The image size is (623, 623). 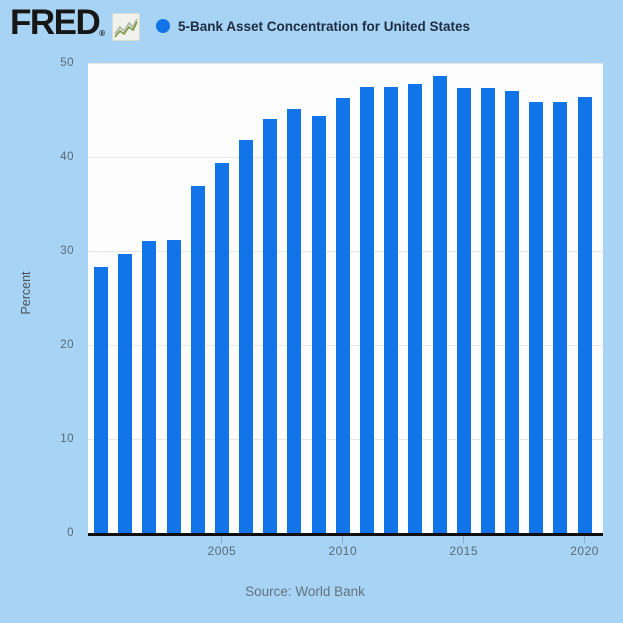 I want to click on bar-2005, so click(x=221, y=347).